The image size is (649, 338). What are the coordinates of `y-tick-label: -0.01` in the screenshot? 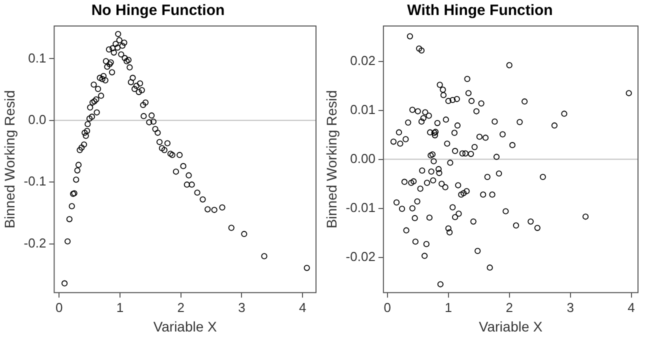 It's located at (361, 207).